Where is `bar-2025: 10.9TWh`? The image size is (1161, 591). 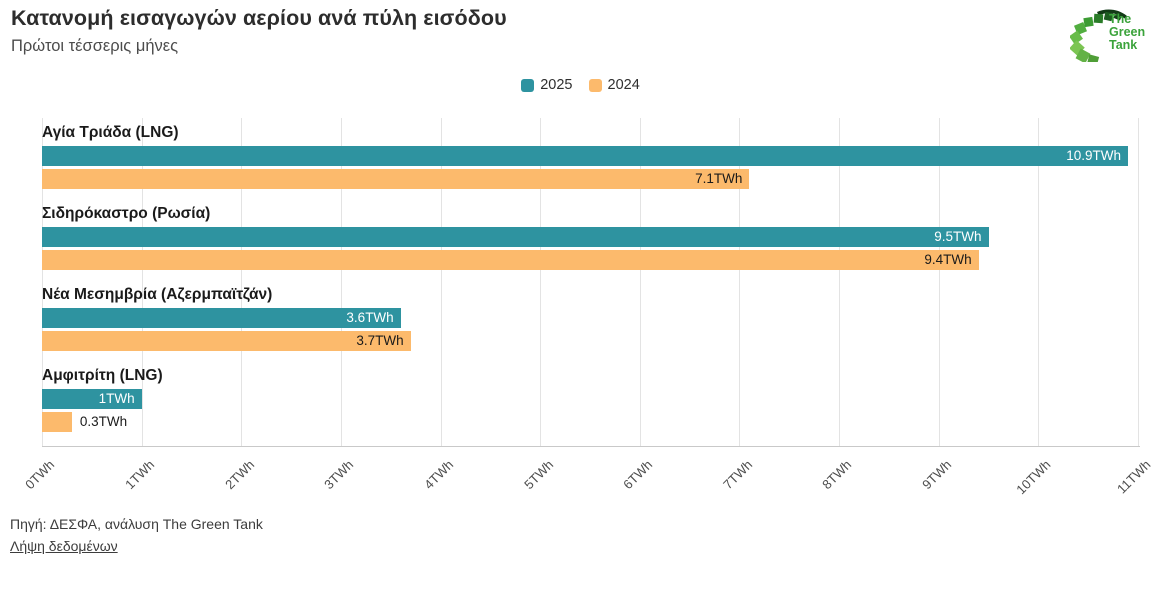 bar-2025: 10.9TWh is located at coordinates (585, 156).